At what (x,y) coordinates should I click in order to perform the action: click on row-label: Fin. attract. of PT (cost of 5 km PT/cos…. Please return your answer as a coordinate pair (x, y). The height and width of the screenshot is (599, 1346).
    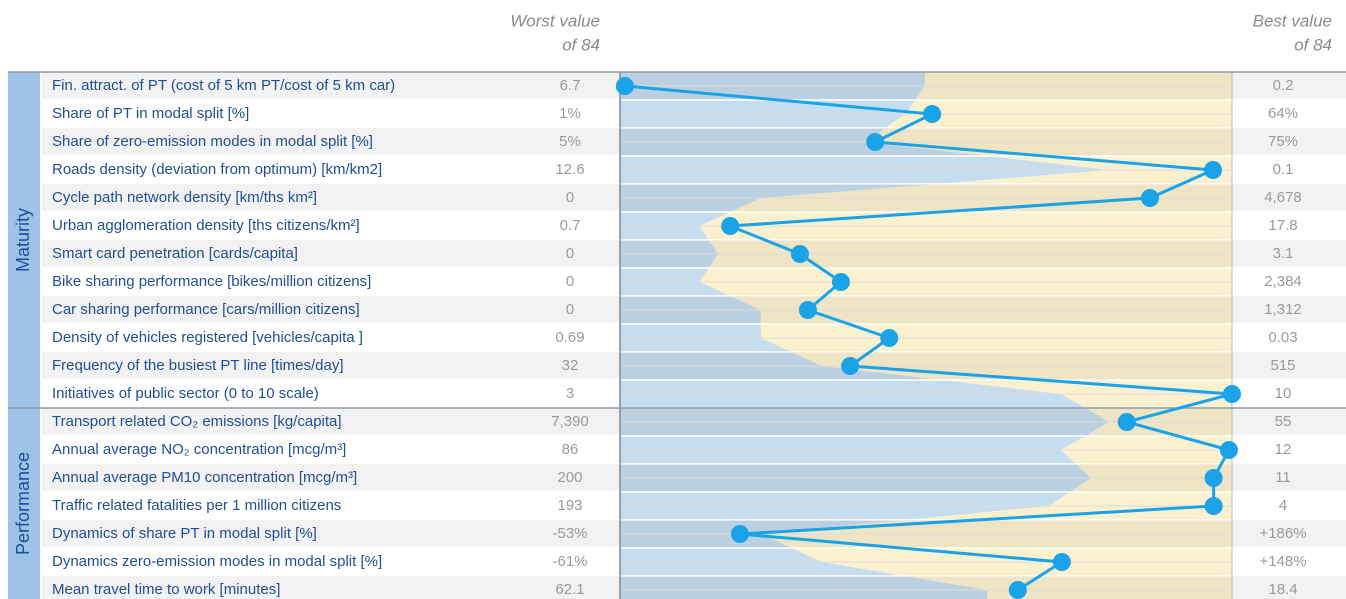
    Looking at the image, I should click on (223, 85).